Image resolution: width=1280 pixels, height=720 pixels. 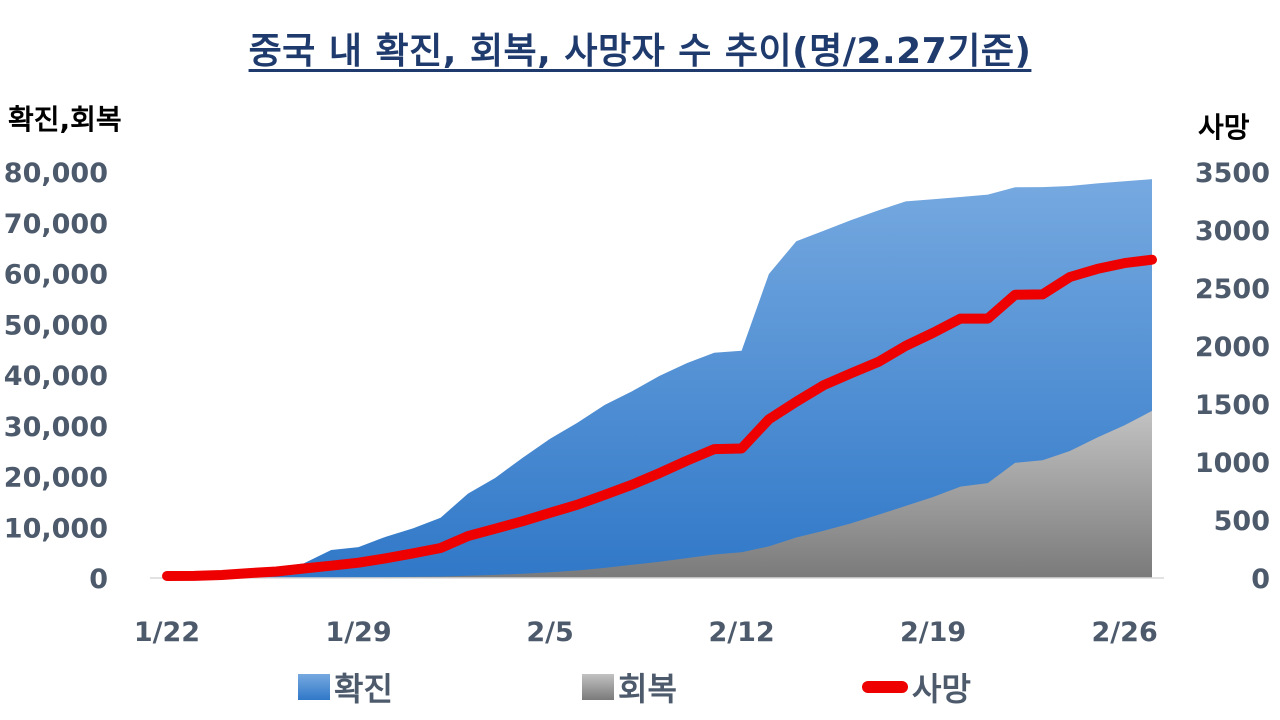 I want to click on left-axis-title: 확진,회복, so click(x=65, y=119).